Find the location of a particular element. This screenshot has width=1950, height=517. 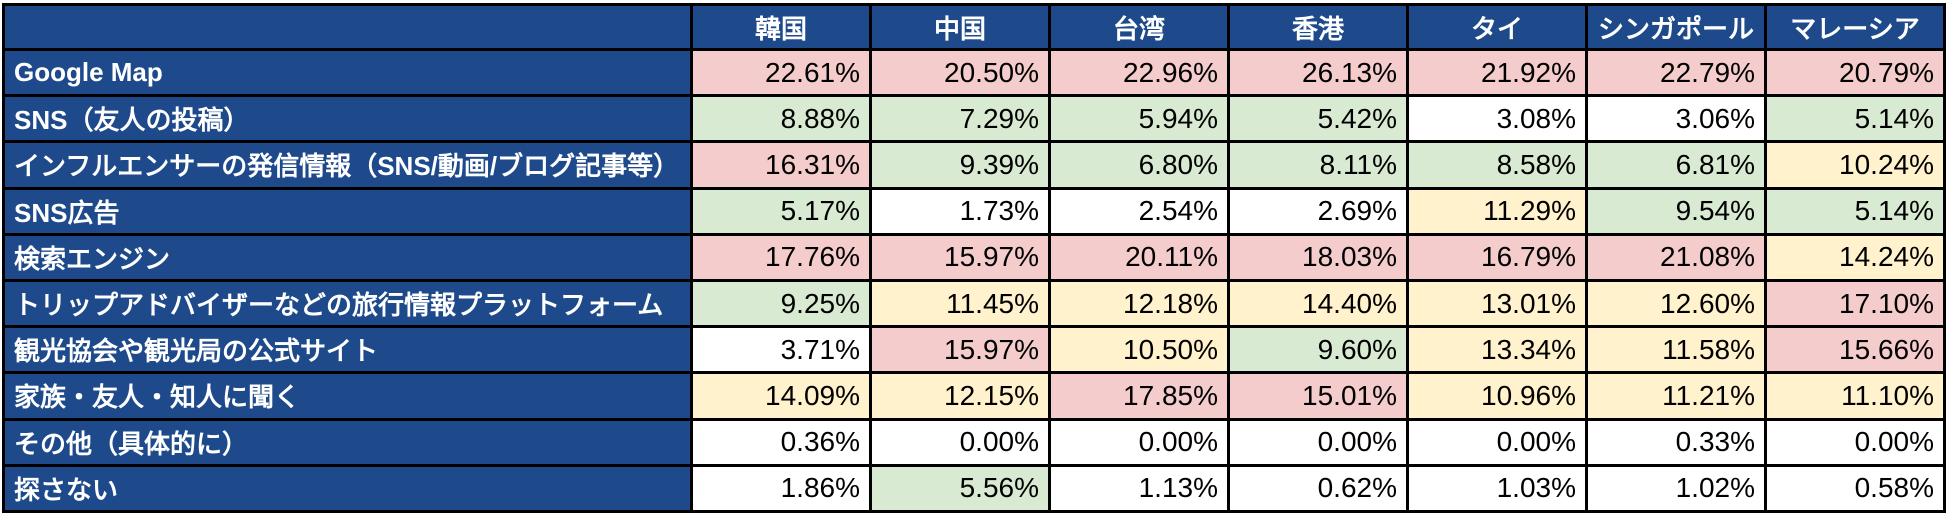

column-header-china: 中国 is located at coordinates (960, 27).